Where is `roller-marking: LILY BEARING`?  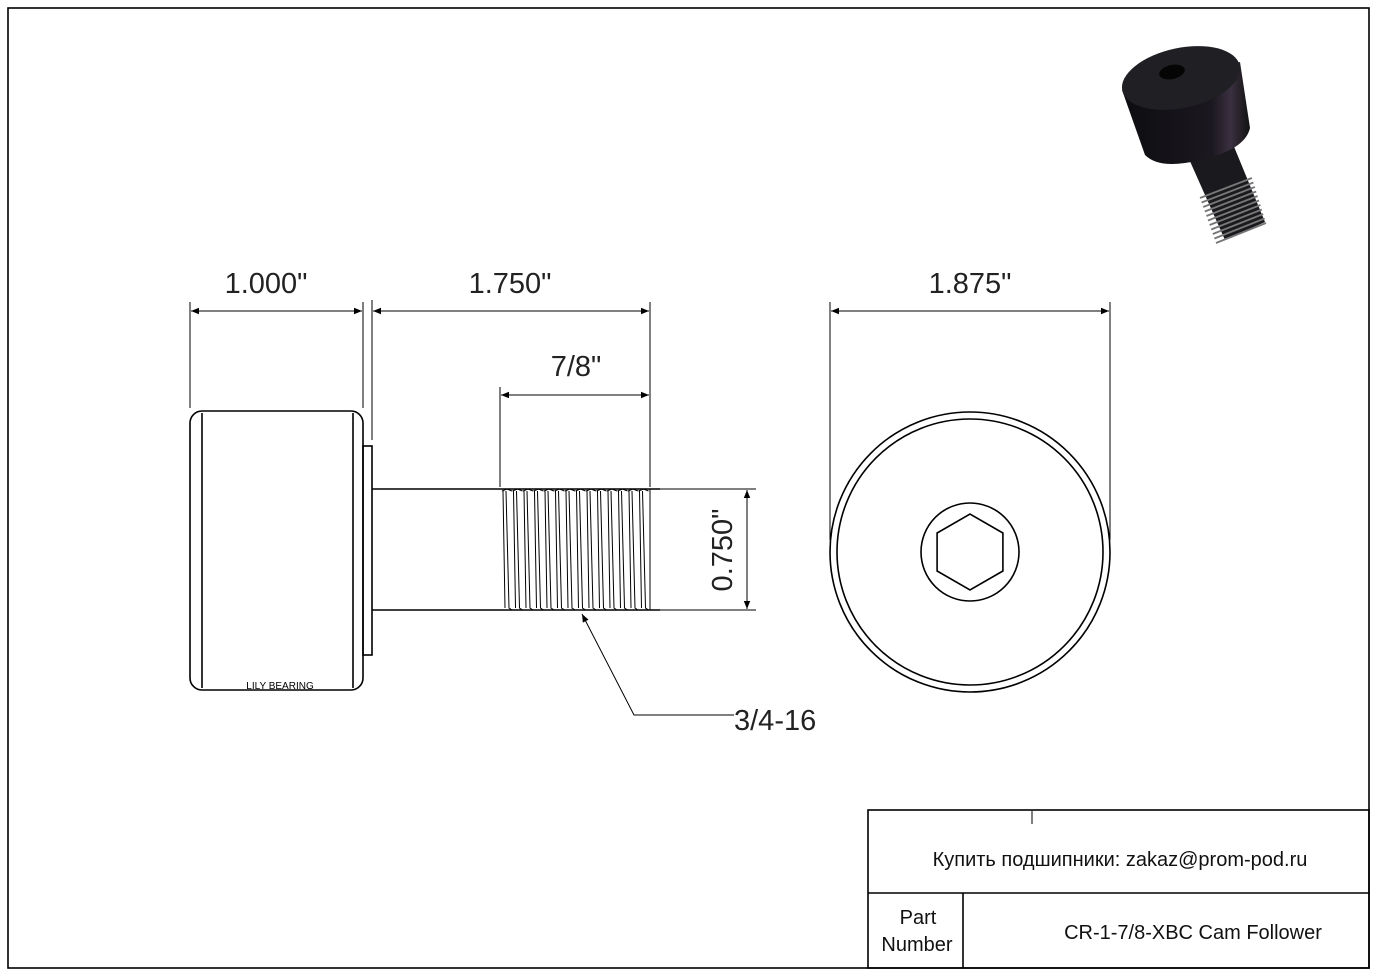
roller-marking: LILY BEARING is located at coordinates (280, 686).